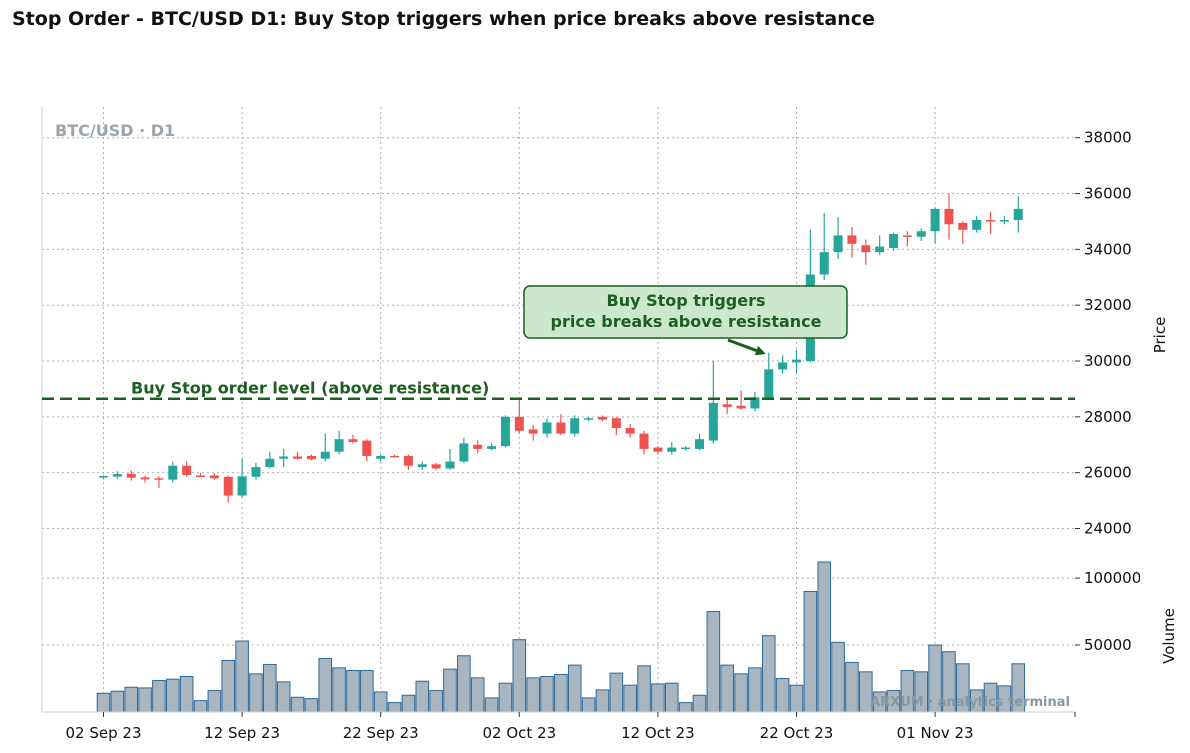 This screenshot has height=753, width=1190. What do you see at coordinates (686, 300) in the screenshot?
I see `annotation-line-1: Buy Stop triggers` at bounding box center [686, 300].